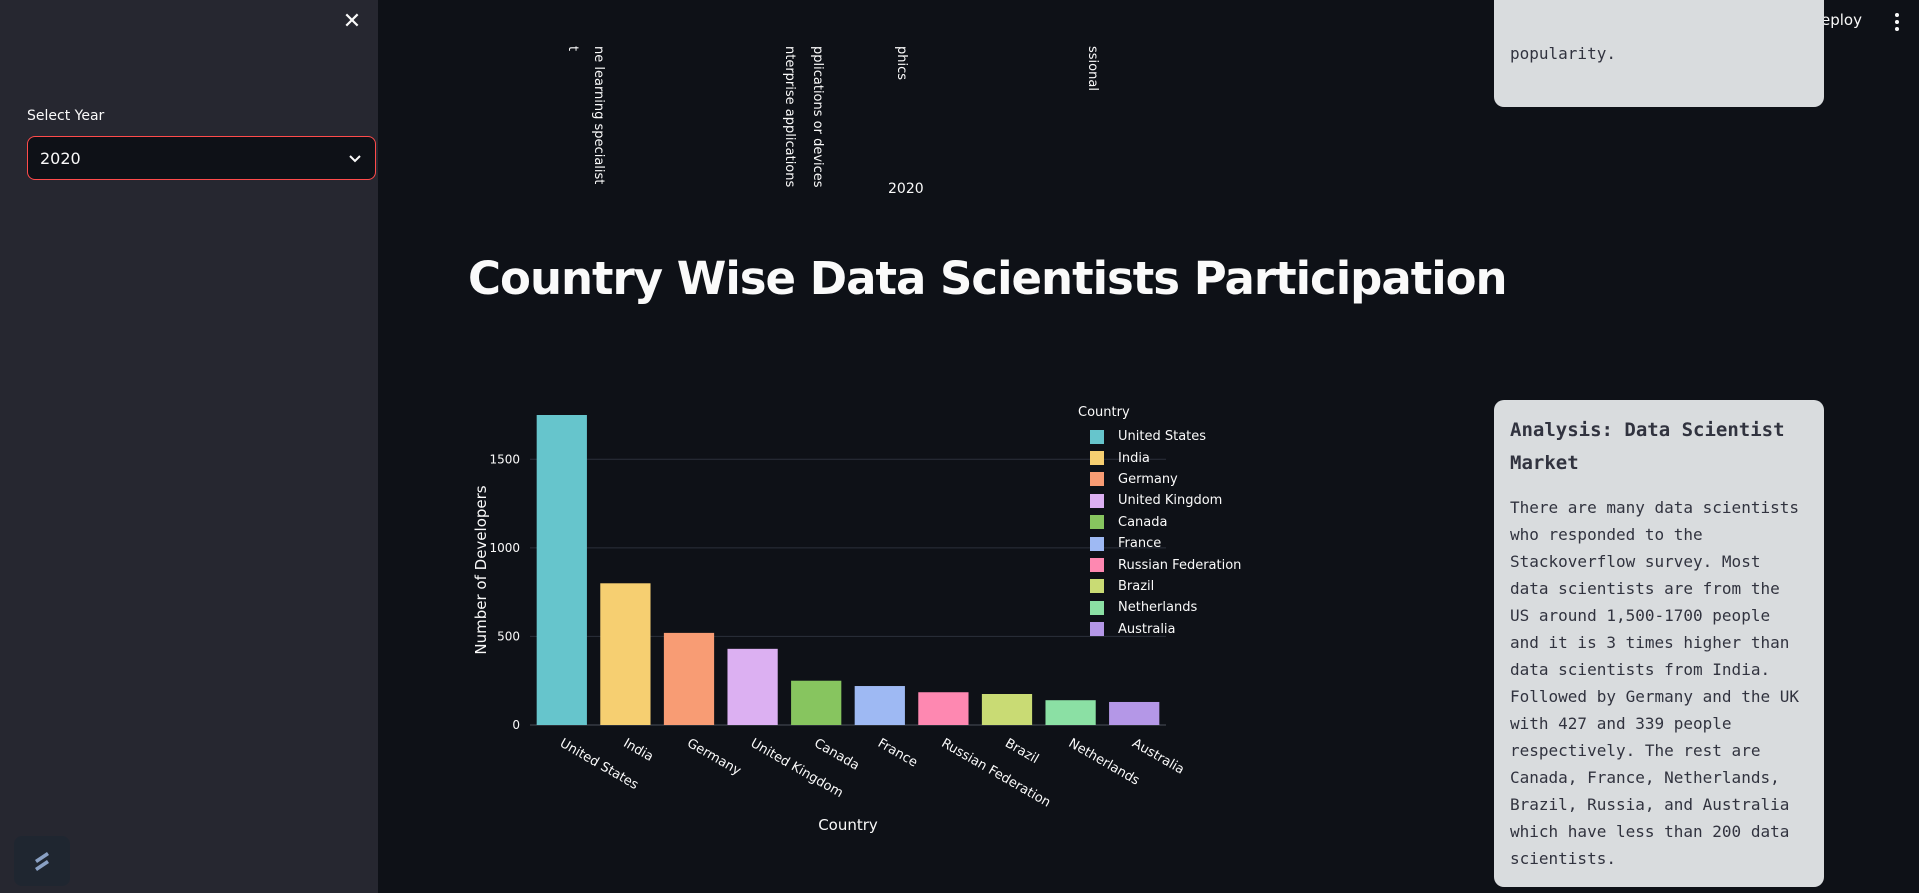 The image size is (1919, 893). I want to click on legend-label: United States, so click(1162, 437).